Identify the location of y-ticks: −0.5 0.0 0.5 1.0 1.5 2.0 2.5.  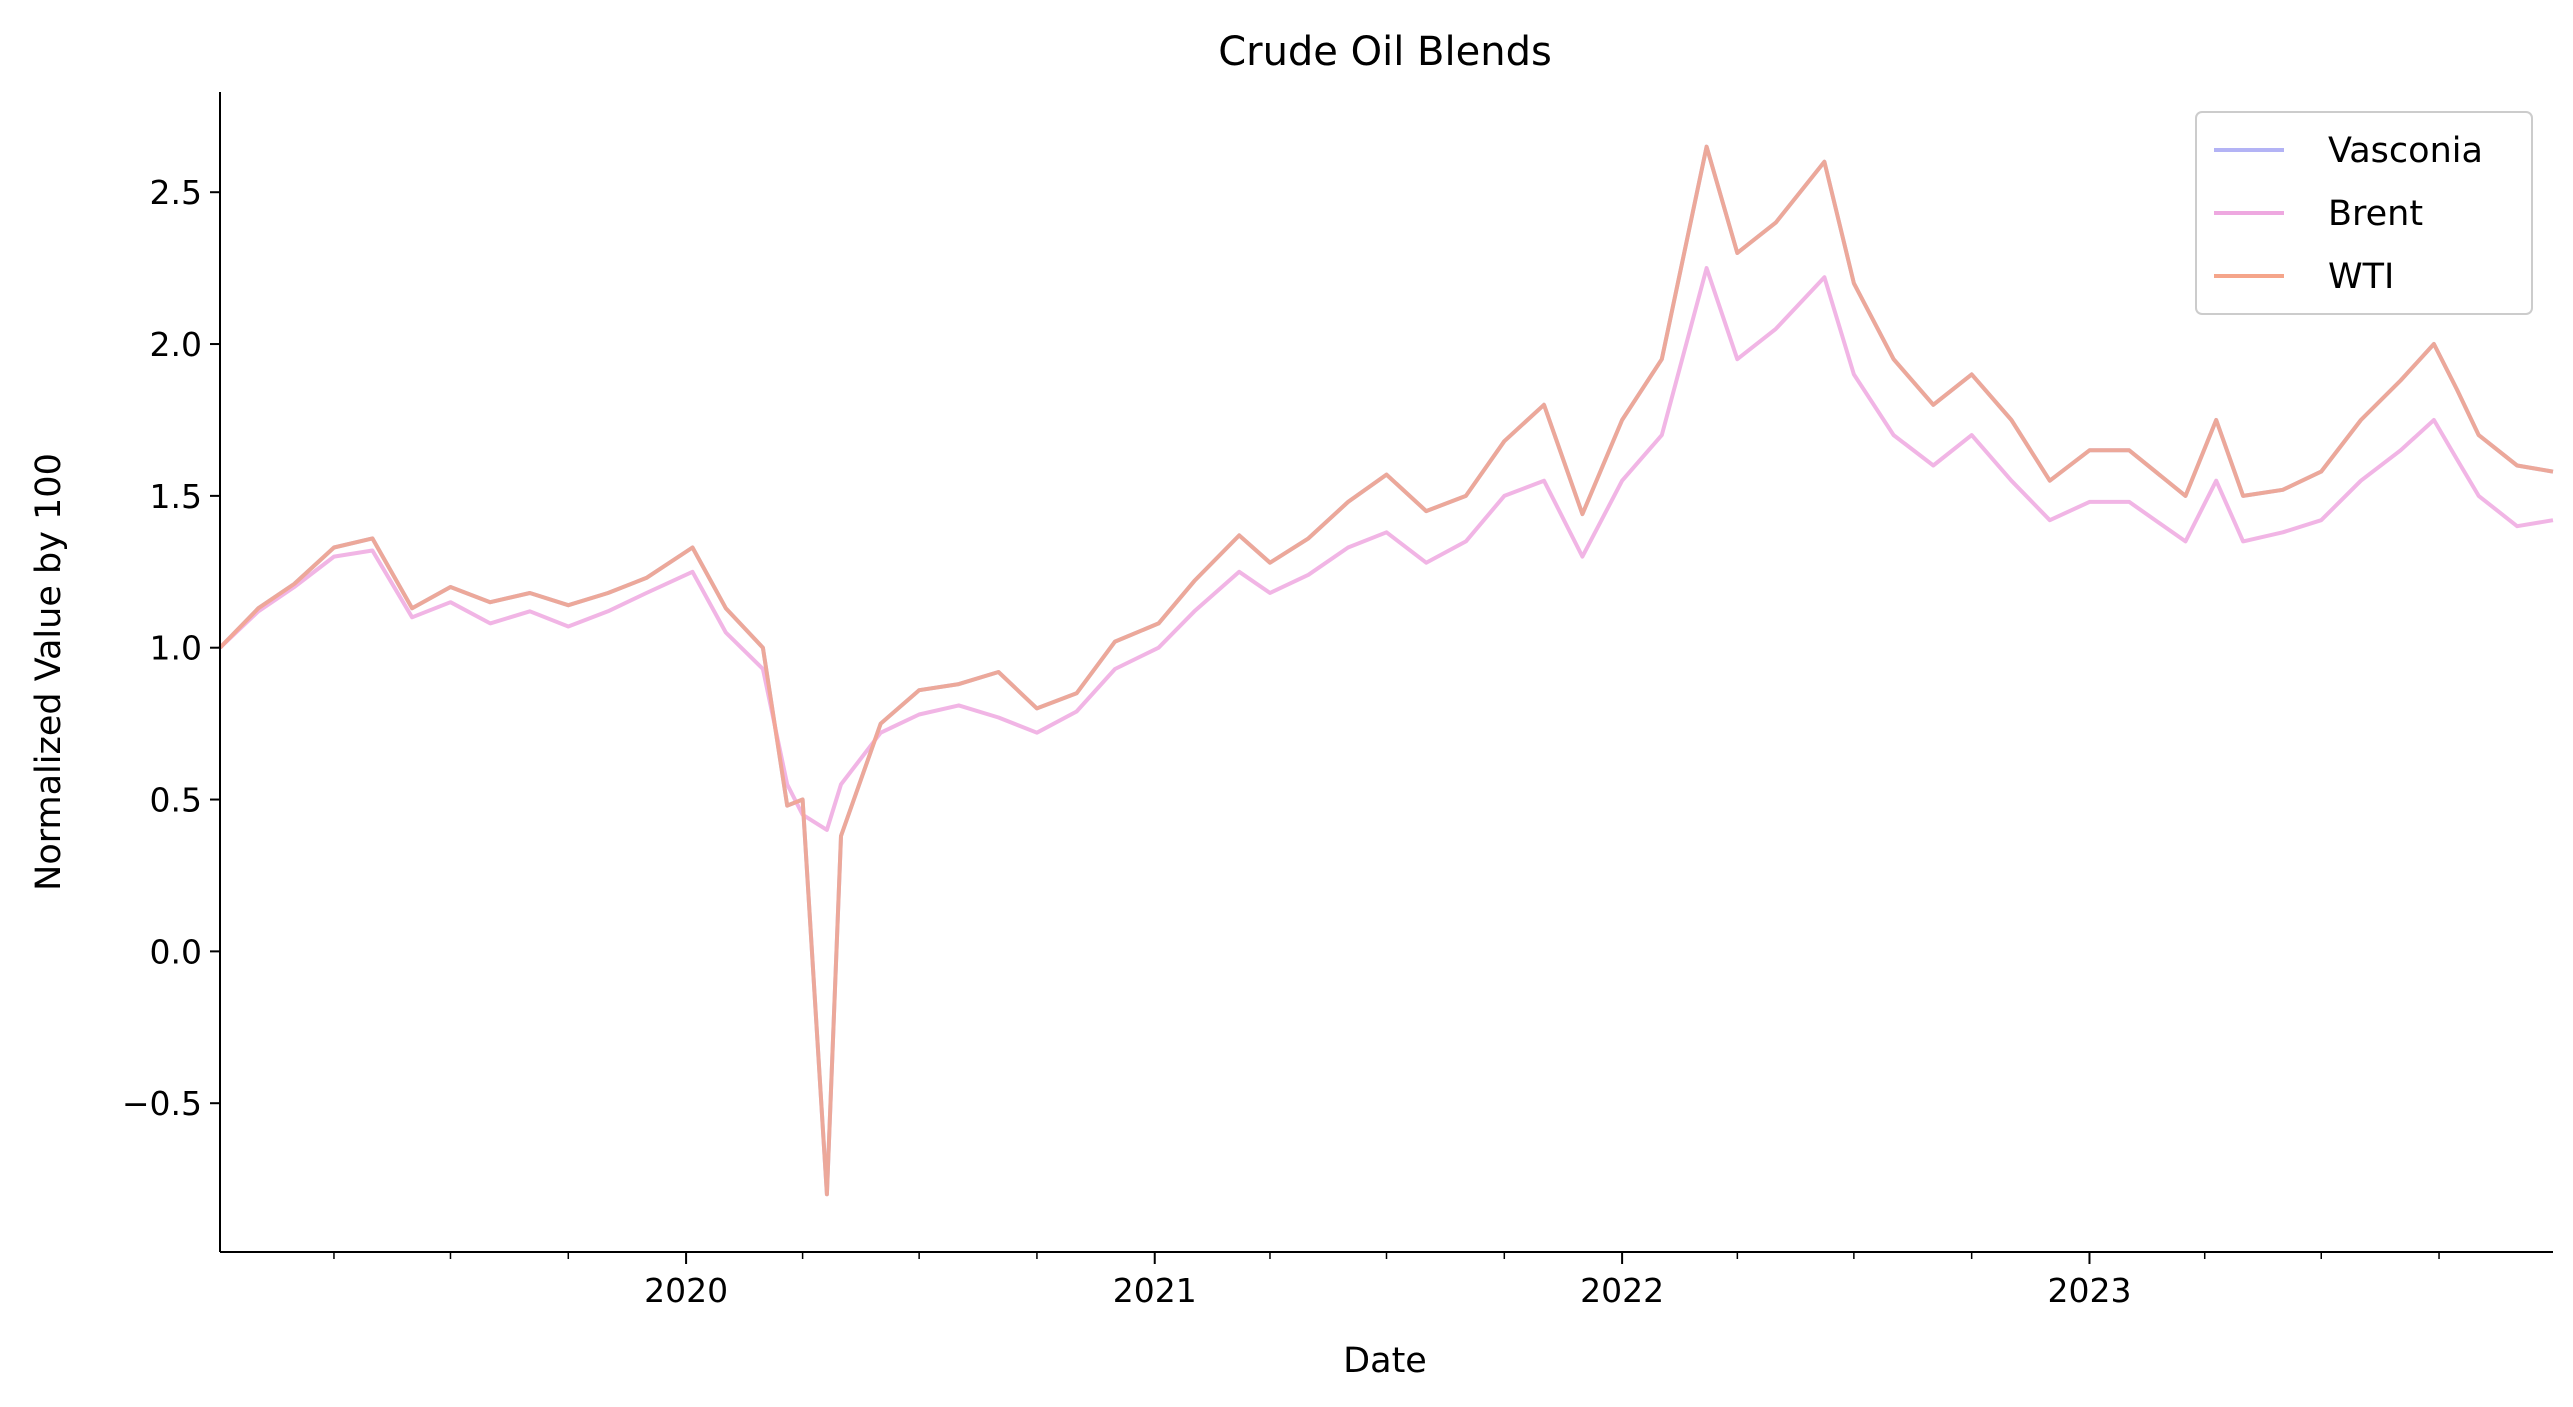
(171, 648).